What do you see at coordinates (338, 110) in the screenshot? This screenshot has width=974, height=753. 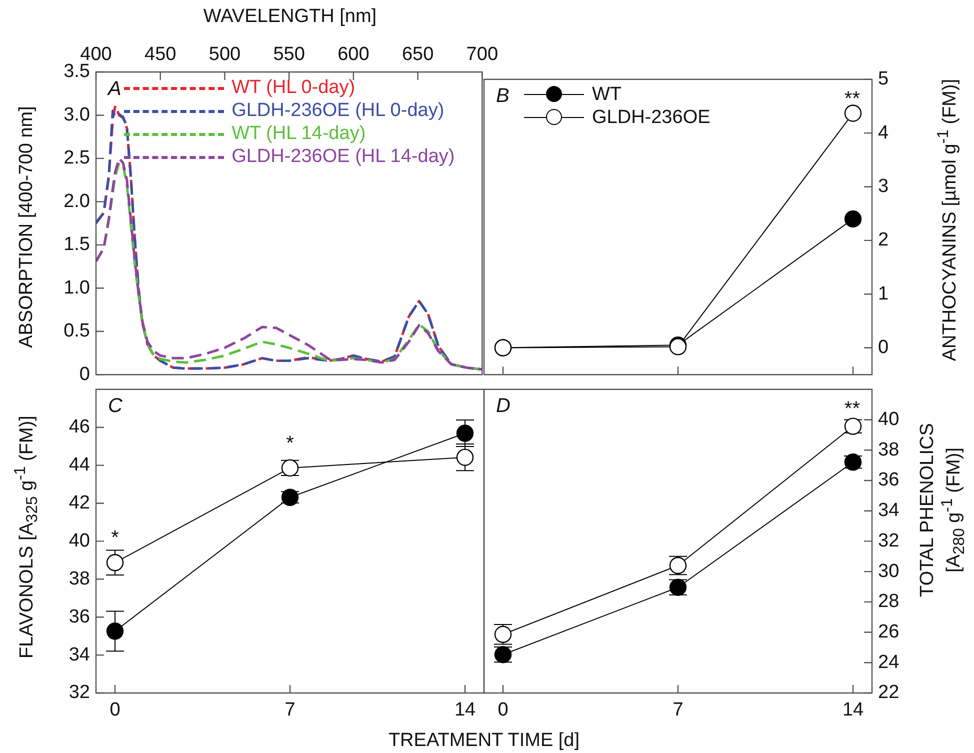 I see `text: GLDH-236OE (HL 0-day)` at bounding box center [338, 110].